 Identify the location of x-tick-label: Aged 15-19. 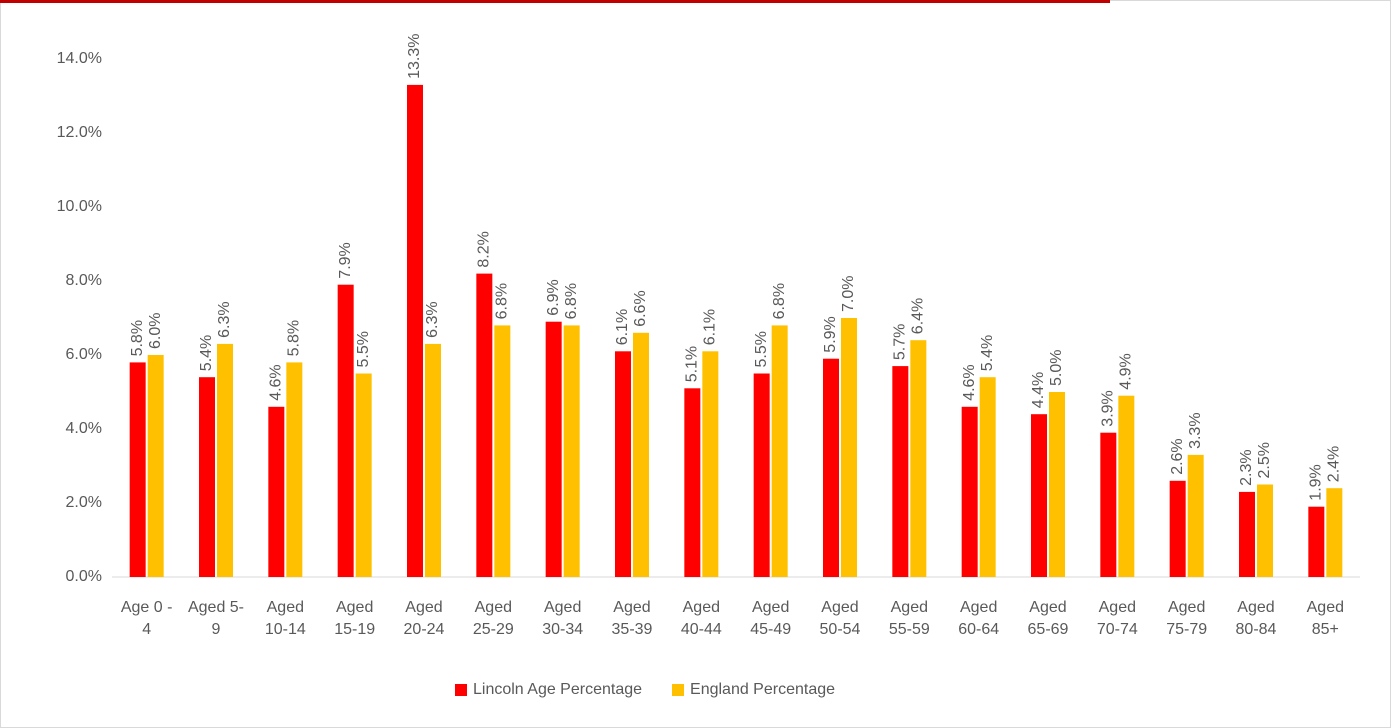
(355, 618).